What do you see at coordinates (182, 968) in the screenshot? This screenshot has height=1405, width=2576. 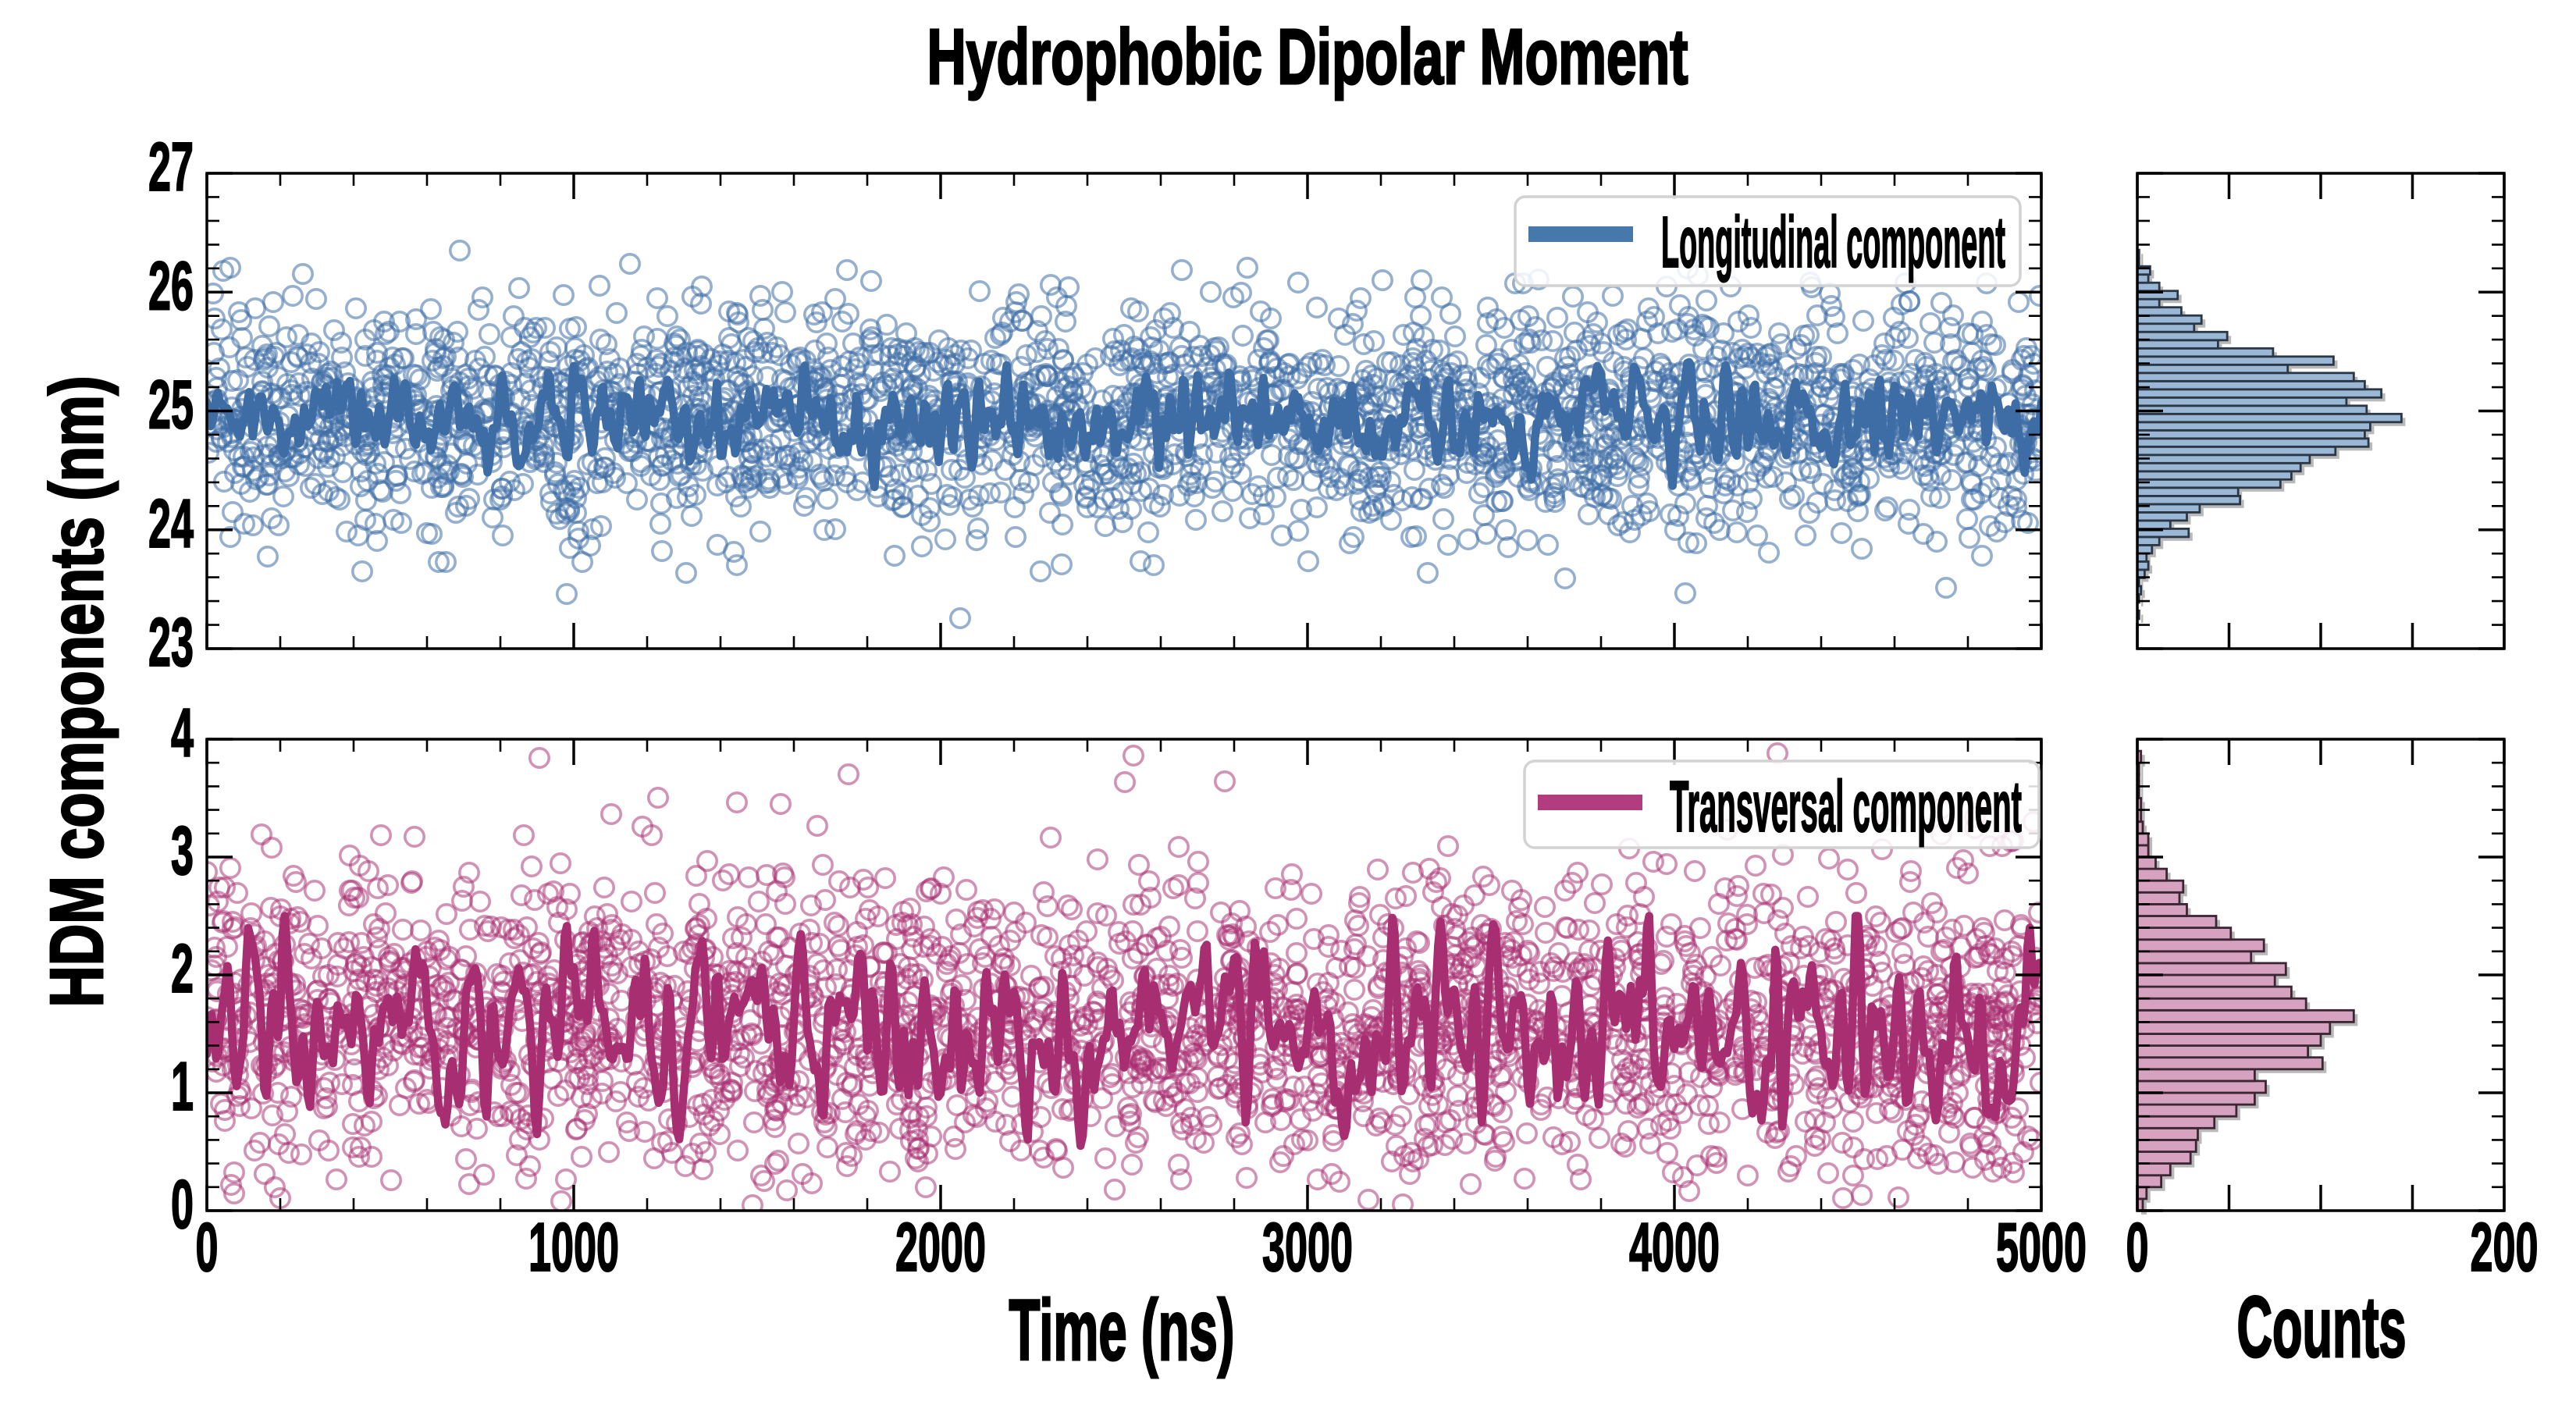 I see `svg-text: 2` at bounding box center [182, 968].